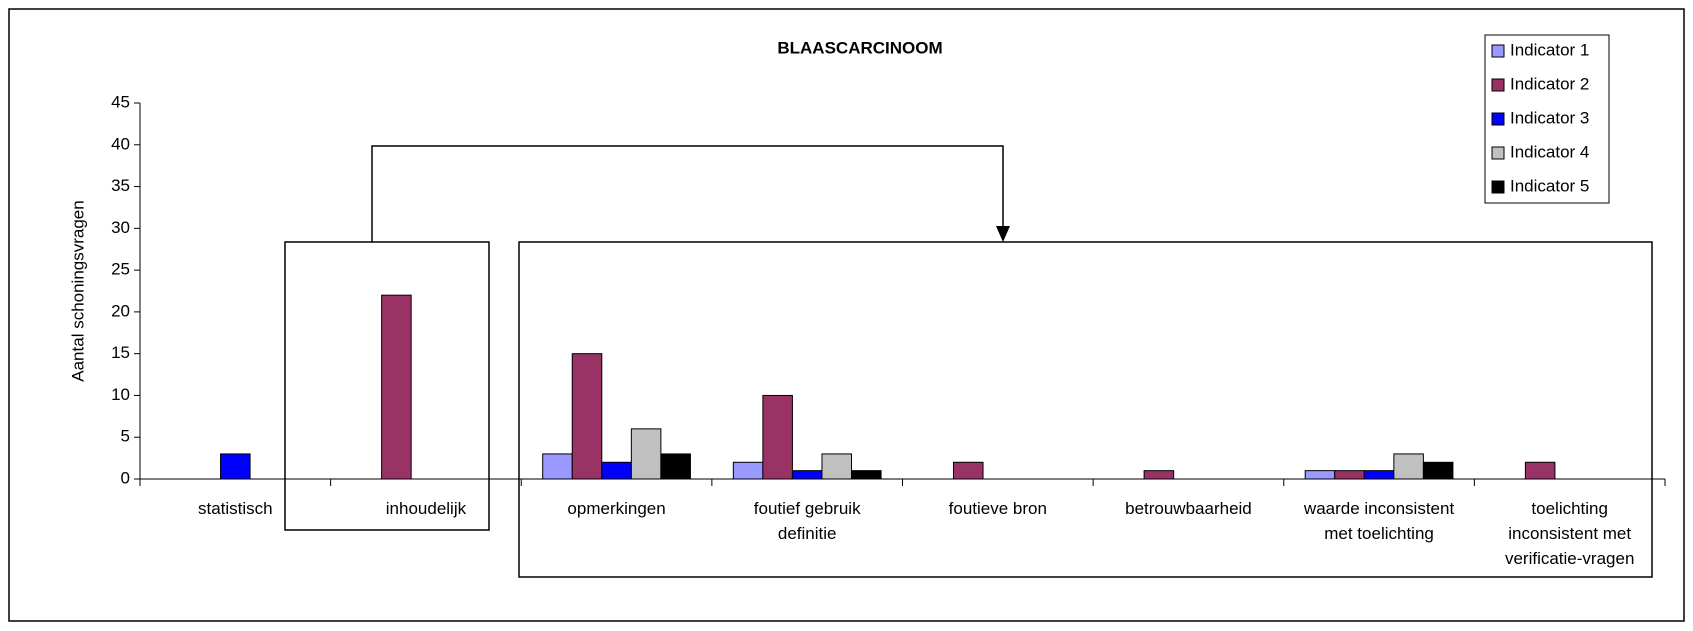 The image size is (1693, 631). What do you see at coordinates (1549, 185) in the screenshot?
I see `legend-label: Indicator 5` at bounding box center [1549, 185].